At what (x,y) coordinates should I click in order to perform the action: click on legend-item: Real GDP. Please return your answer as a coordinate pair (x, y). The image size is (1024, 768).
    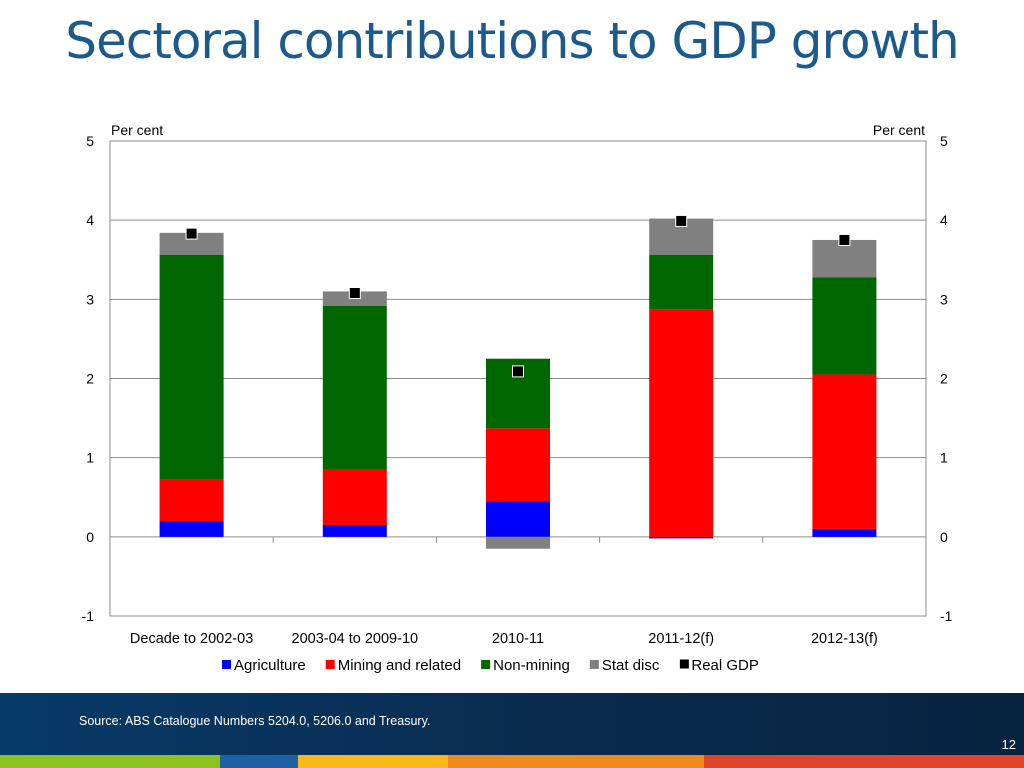
    Looking at the image, I should click on (718, 665).